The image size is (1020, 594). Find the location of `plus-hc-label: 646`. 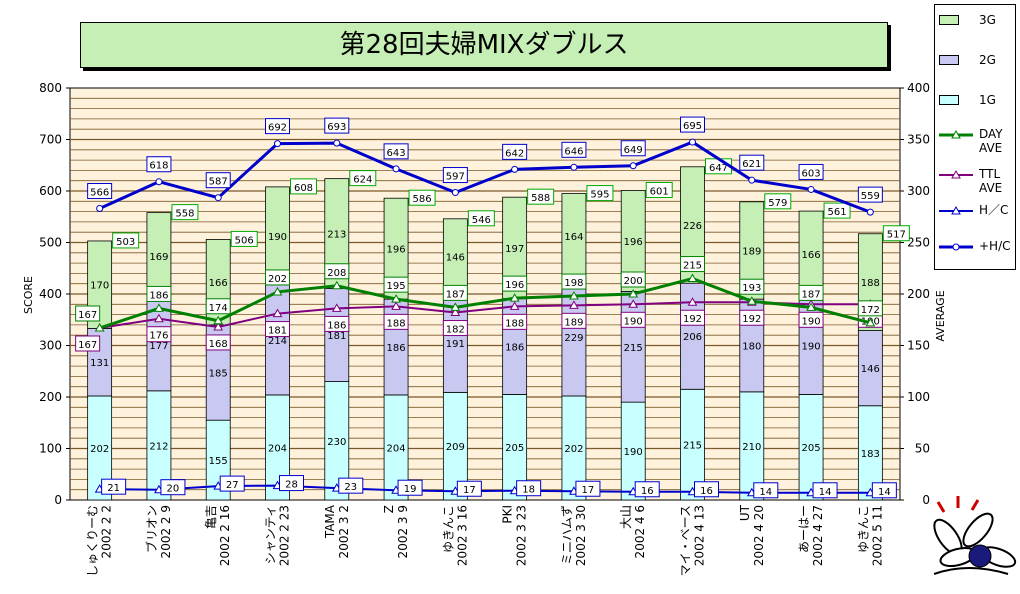

plus-hc-label: 646 is located at coordinates (573, 151).